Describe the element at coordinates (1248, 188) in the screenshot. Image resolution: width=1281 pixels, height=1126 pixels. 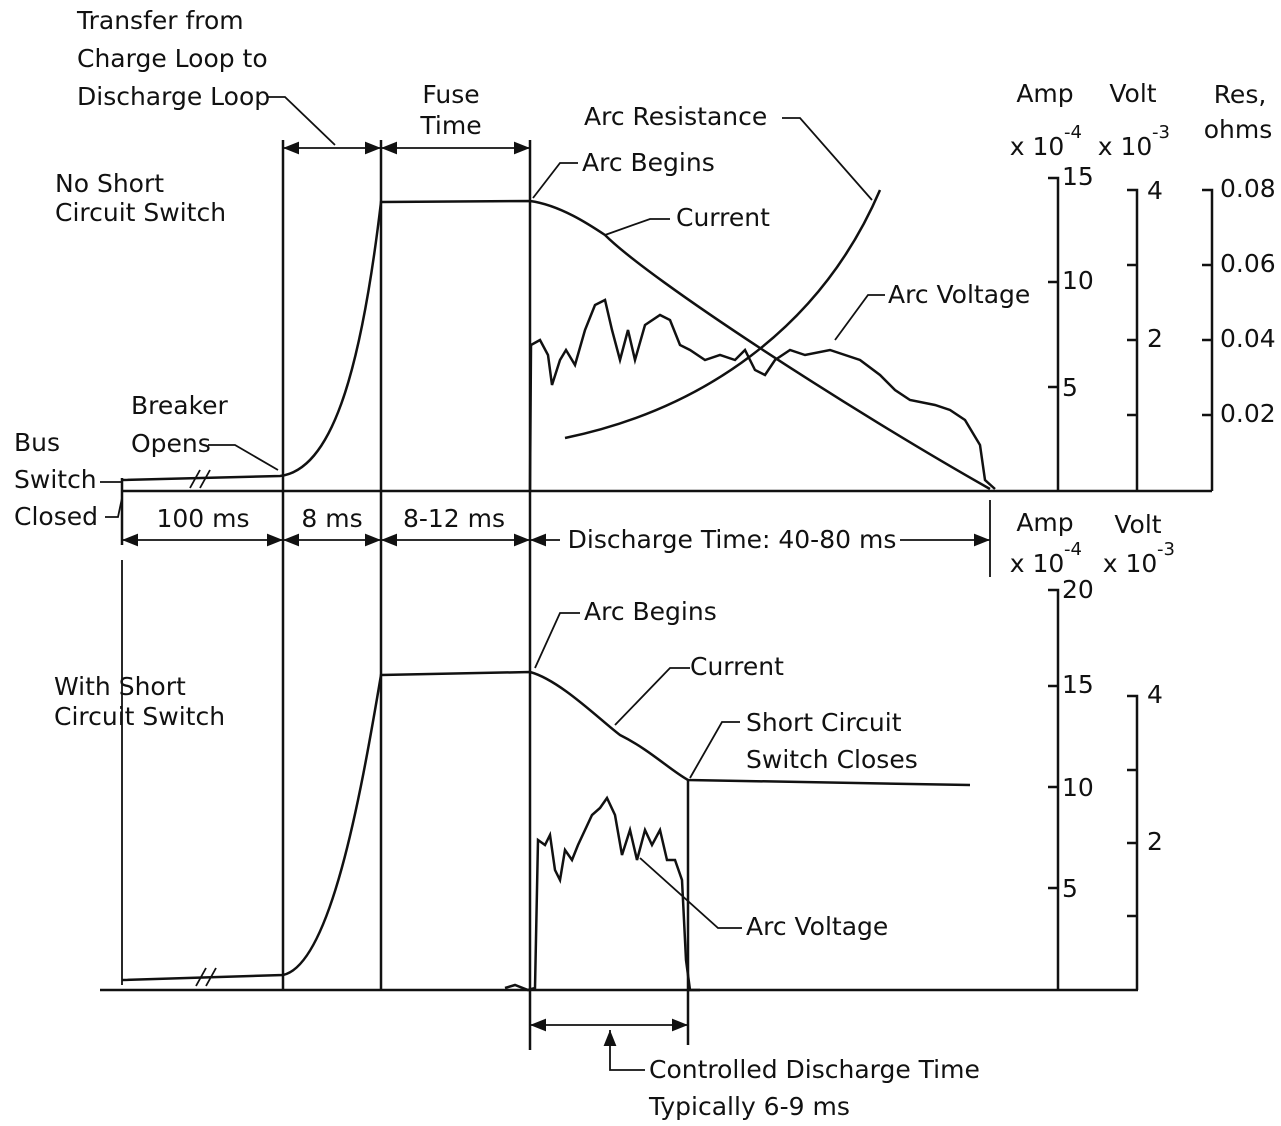
I see `tick-label: 0.08` at that location.